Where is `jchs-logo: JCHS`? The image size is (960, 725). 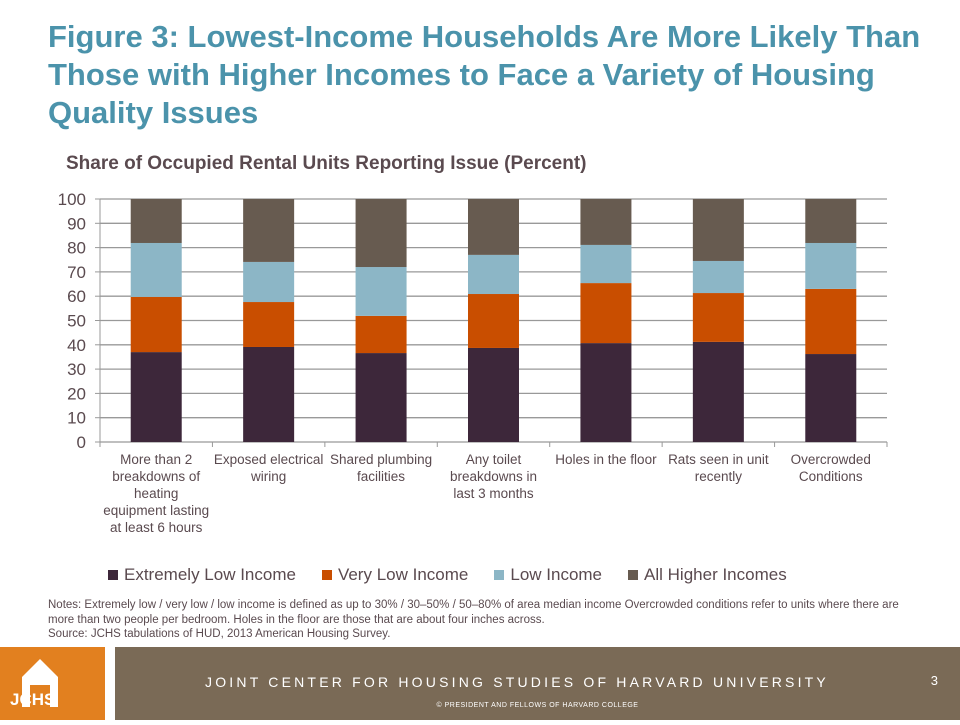
jchs-logo: JCHS is located at coordinates (52, 683).